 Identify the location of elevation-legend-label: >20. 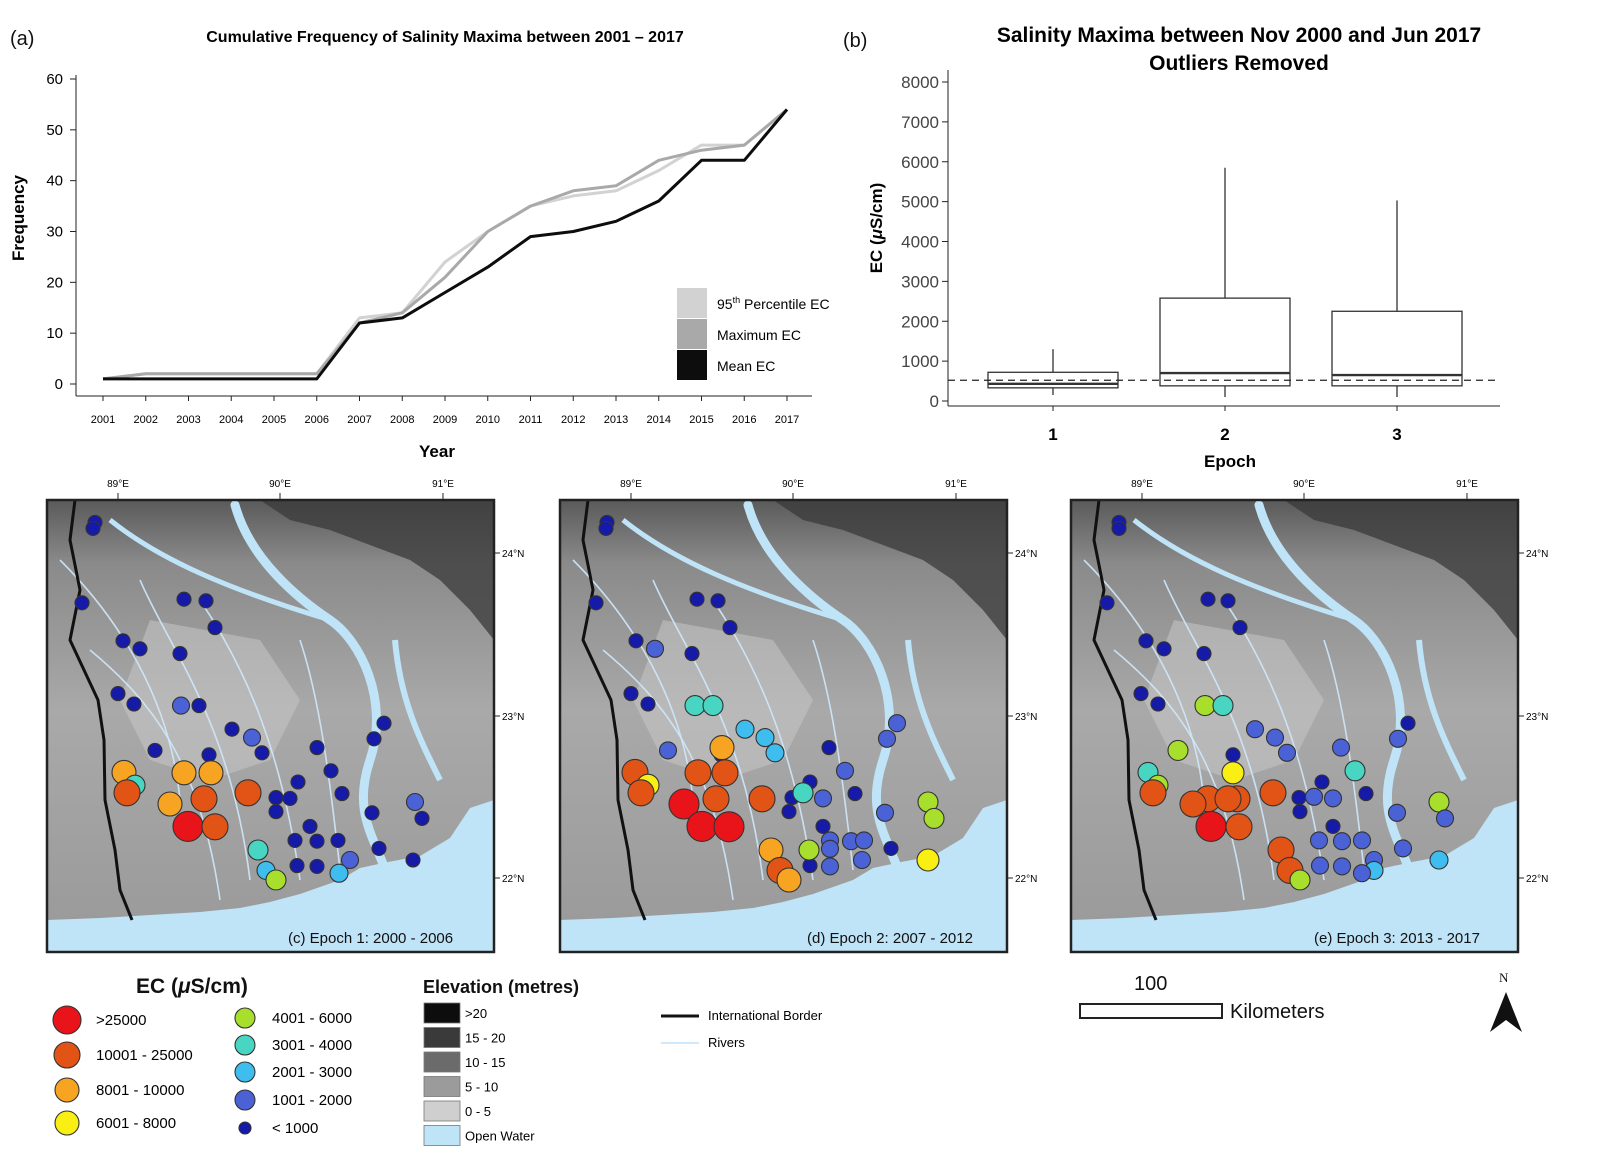
(476, 1013).